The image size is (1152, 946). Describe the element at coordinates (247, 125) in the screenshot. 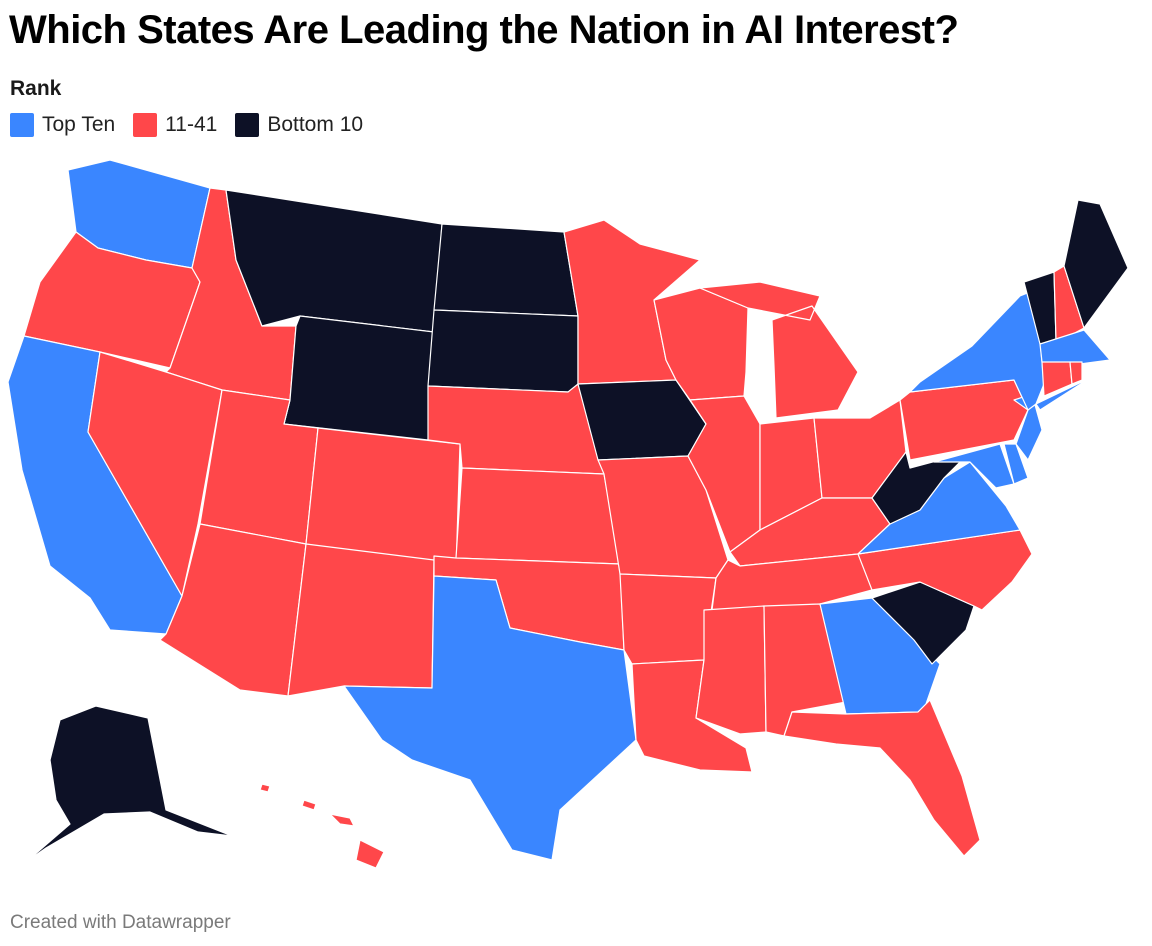

I see `legend-swatch-bottom` at that location.